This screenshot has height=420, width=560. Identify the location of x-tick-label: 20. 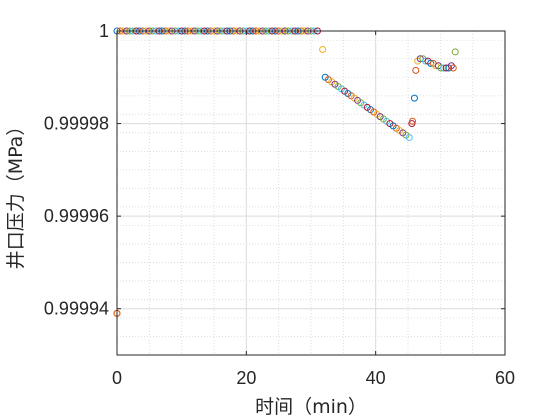
(246, 378).